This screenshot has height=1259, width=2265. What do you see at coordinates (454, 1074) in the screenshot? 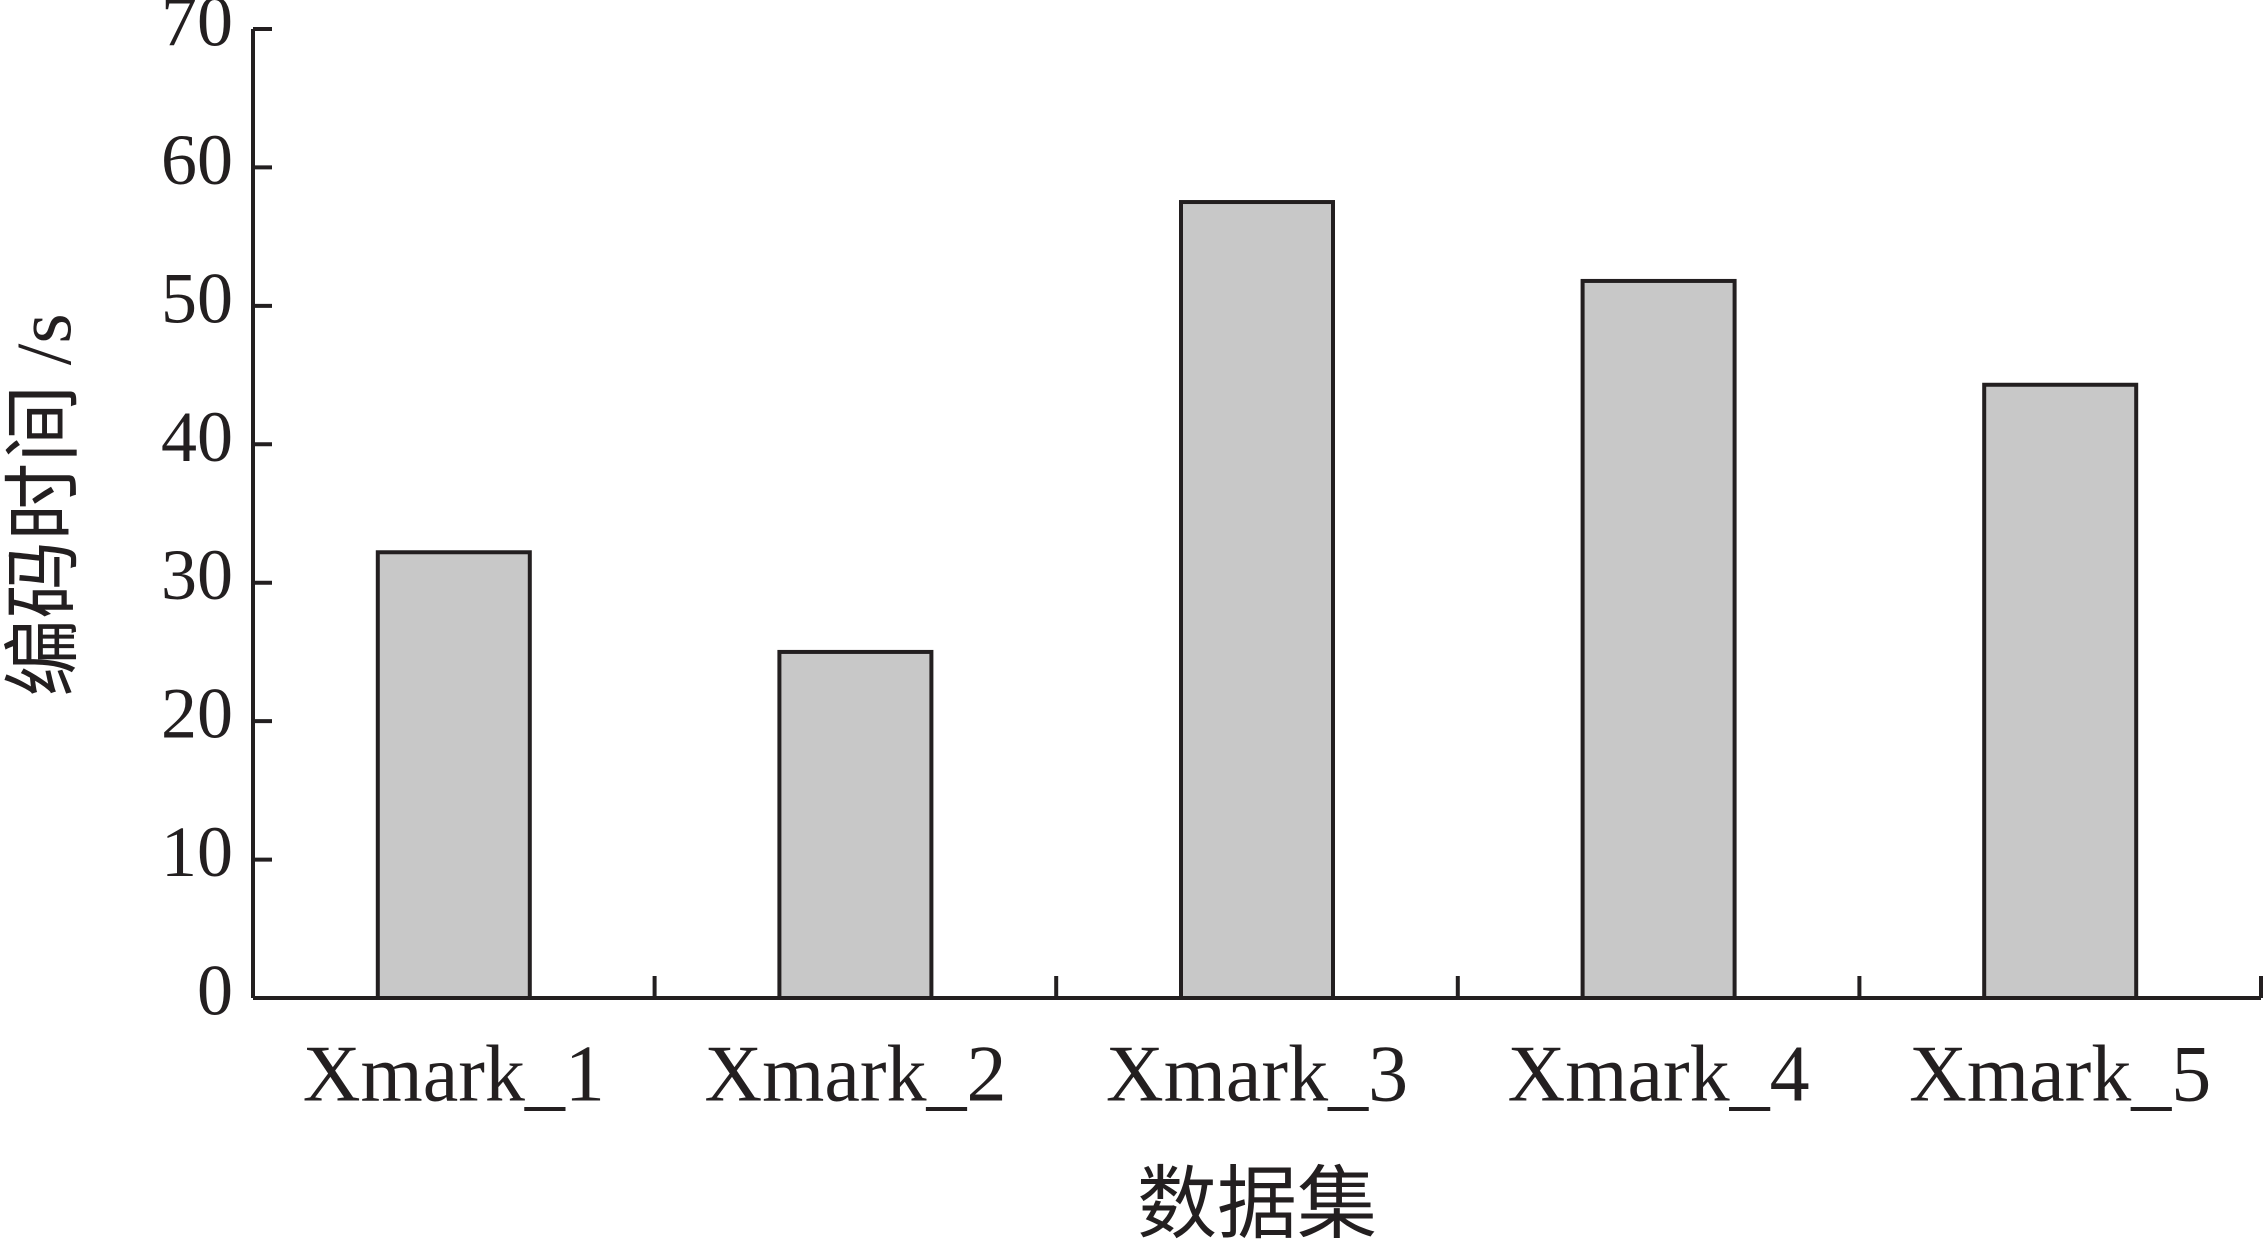
I see `x-tick-label: Xmark_1` at bounding box center [454, 1074].